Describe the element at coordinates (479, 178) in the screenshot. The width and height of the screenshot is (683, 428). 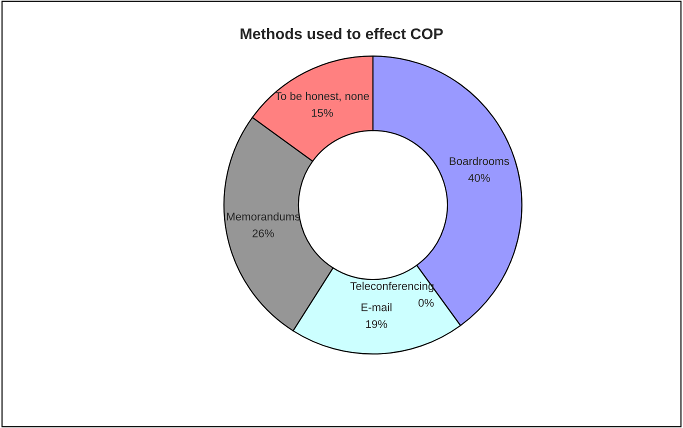
I see `data-label: 40%` at that location.